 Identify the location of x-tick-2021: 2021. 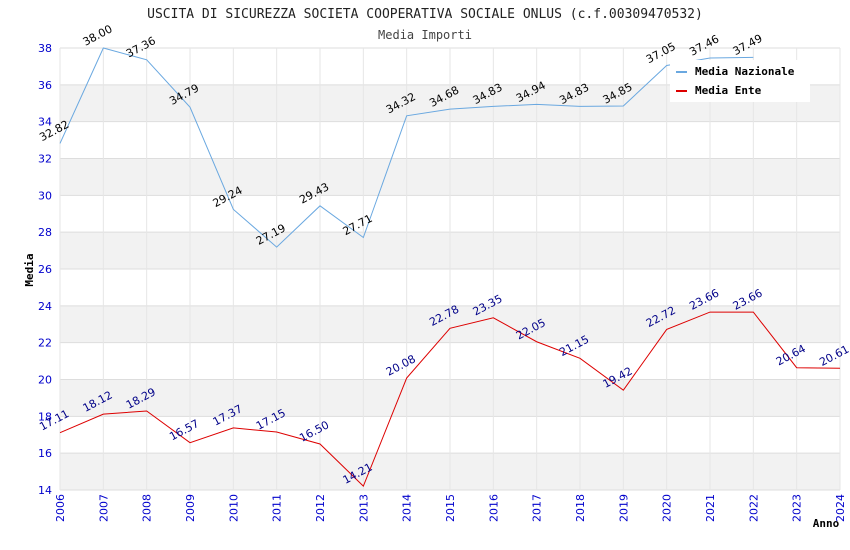
(710, 508).